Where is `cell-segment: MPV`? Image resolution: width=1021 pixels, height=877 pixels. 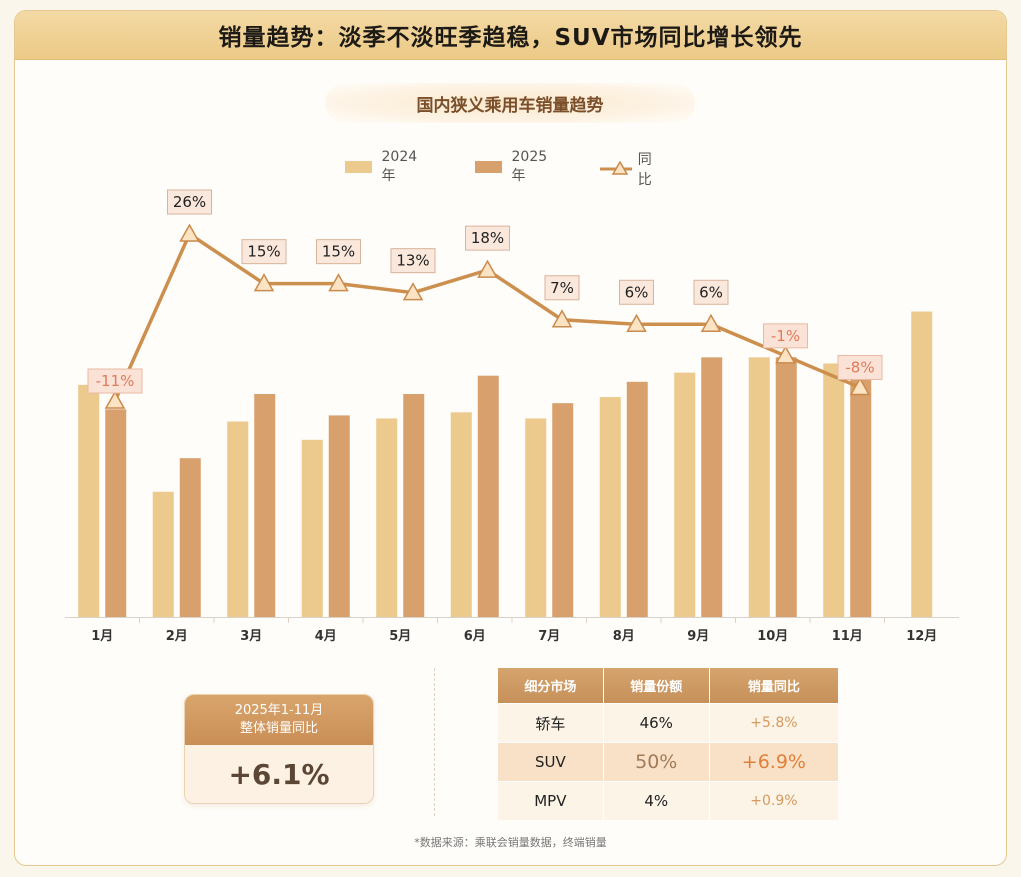 cell-segment: MPV is located at coordinates (551, 800).